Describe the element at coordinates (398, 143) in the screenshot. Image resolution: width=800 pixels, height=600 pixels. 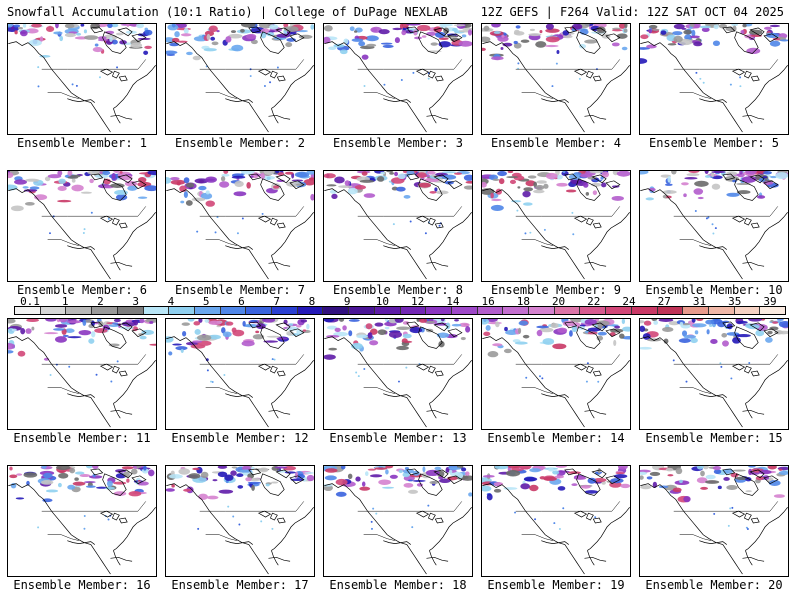
I see `ensemble-member-label: Ensemble Member: 3` at that location.